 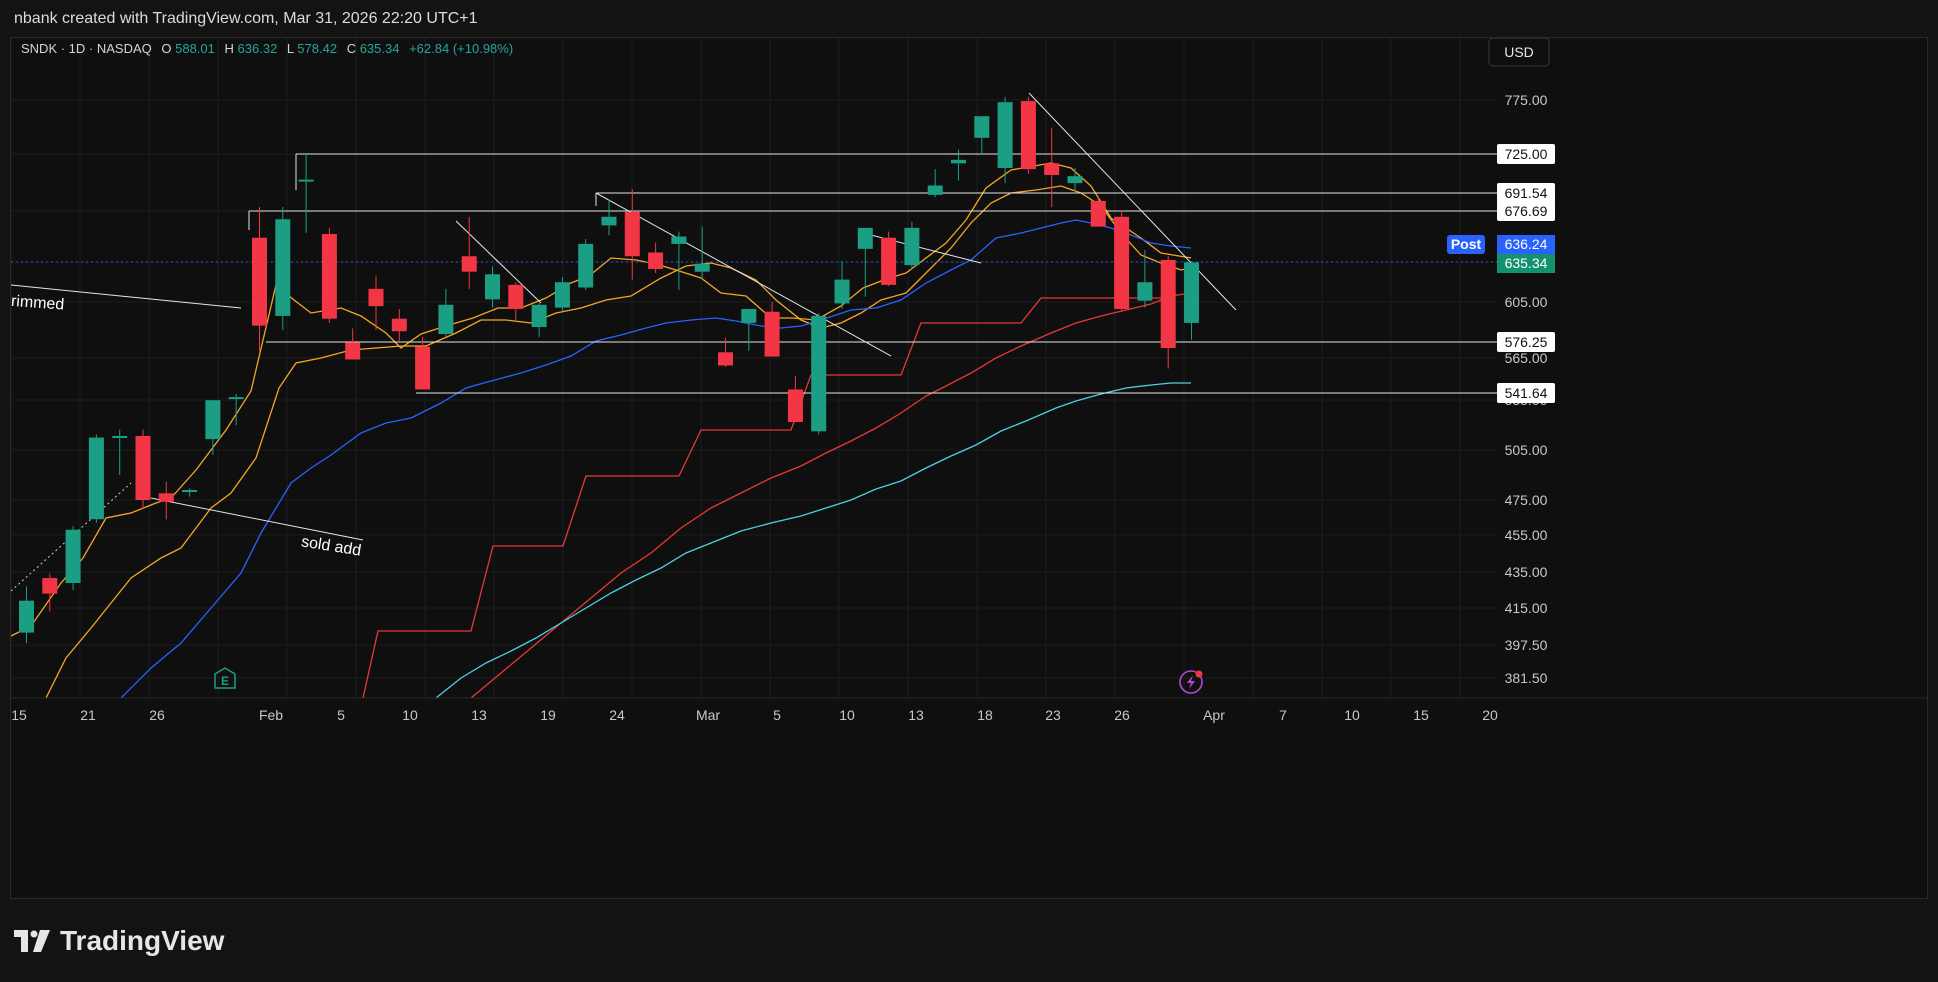 I want to click on level-label-4: 541.64, so click(x=1526, y=393).